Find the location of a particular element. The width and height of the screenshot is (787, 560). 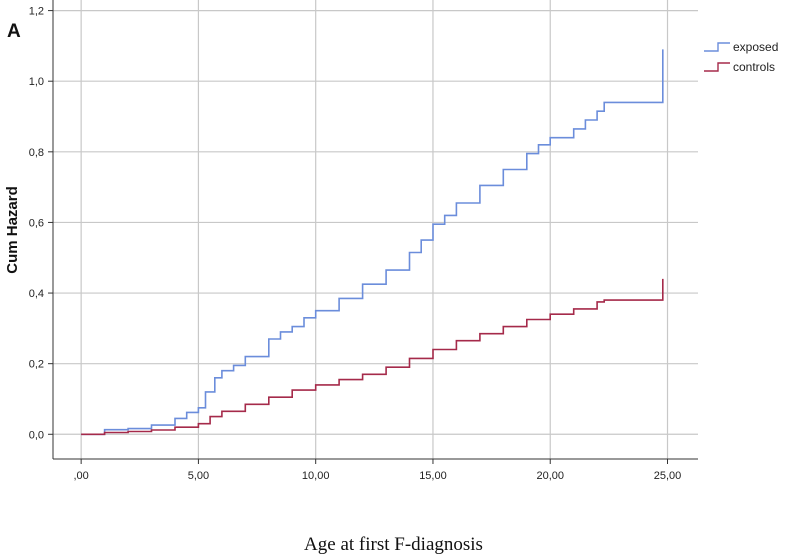

legend-label-controls: controls is located at coordinates (754, 67).